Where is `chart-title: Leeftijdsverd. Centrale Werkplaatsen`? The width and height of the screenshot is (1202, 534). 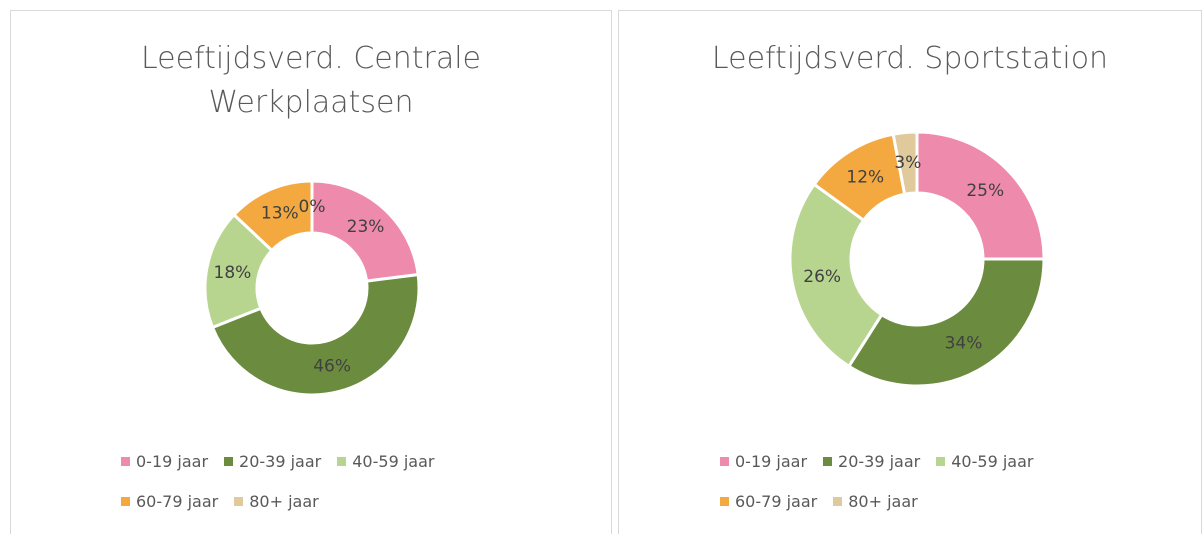 chart-title: Leeftijdsverd. Centrale Werkplaatsen is located at coordinates (311, 80).